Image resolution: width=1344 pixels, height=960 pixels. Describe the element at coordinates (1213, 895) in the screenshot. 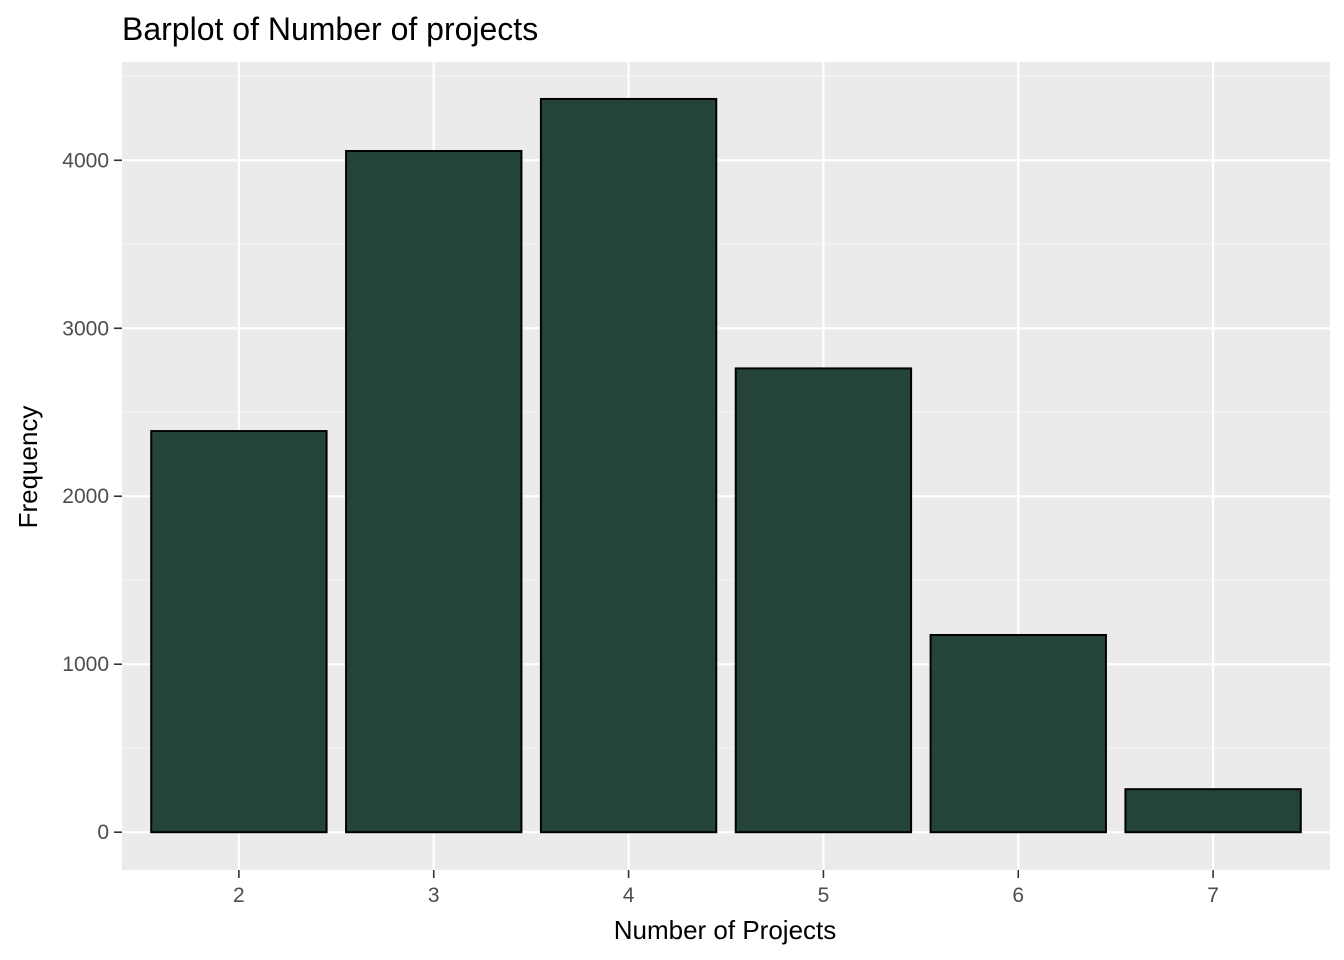

I see `x-tick-label: 7` at that location.